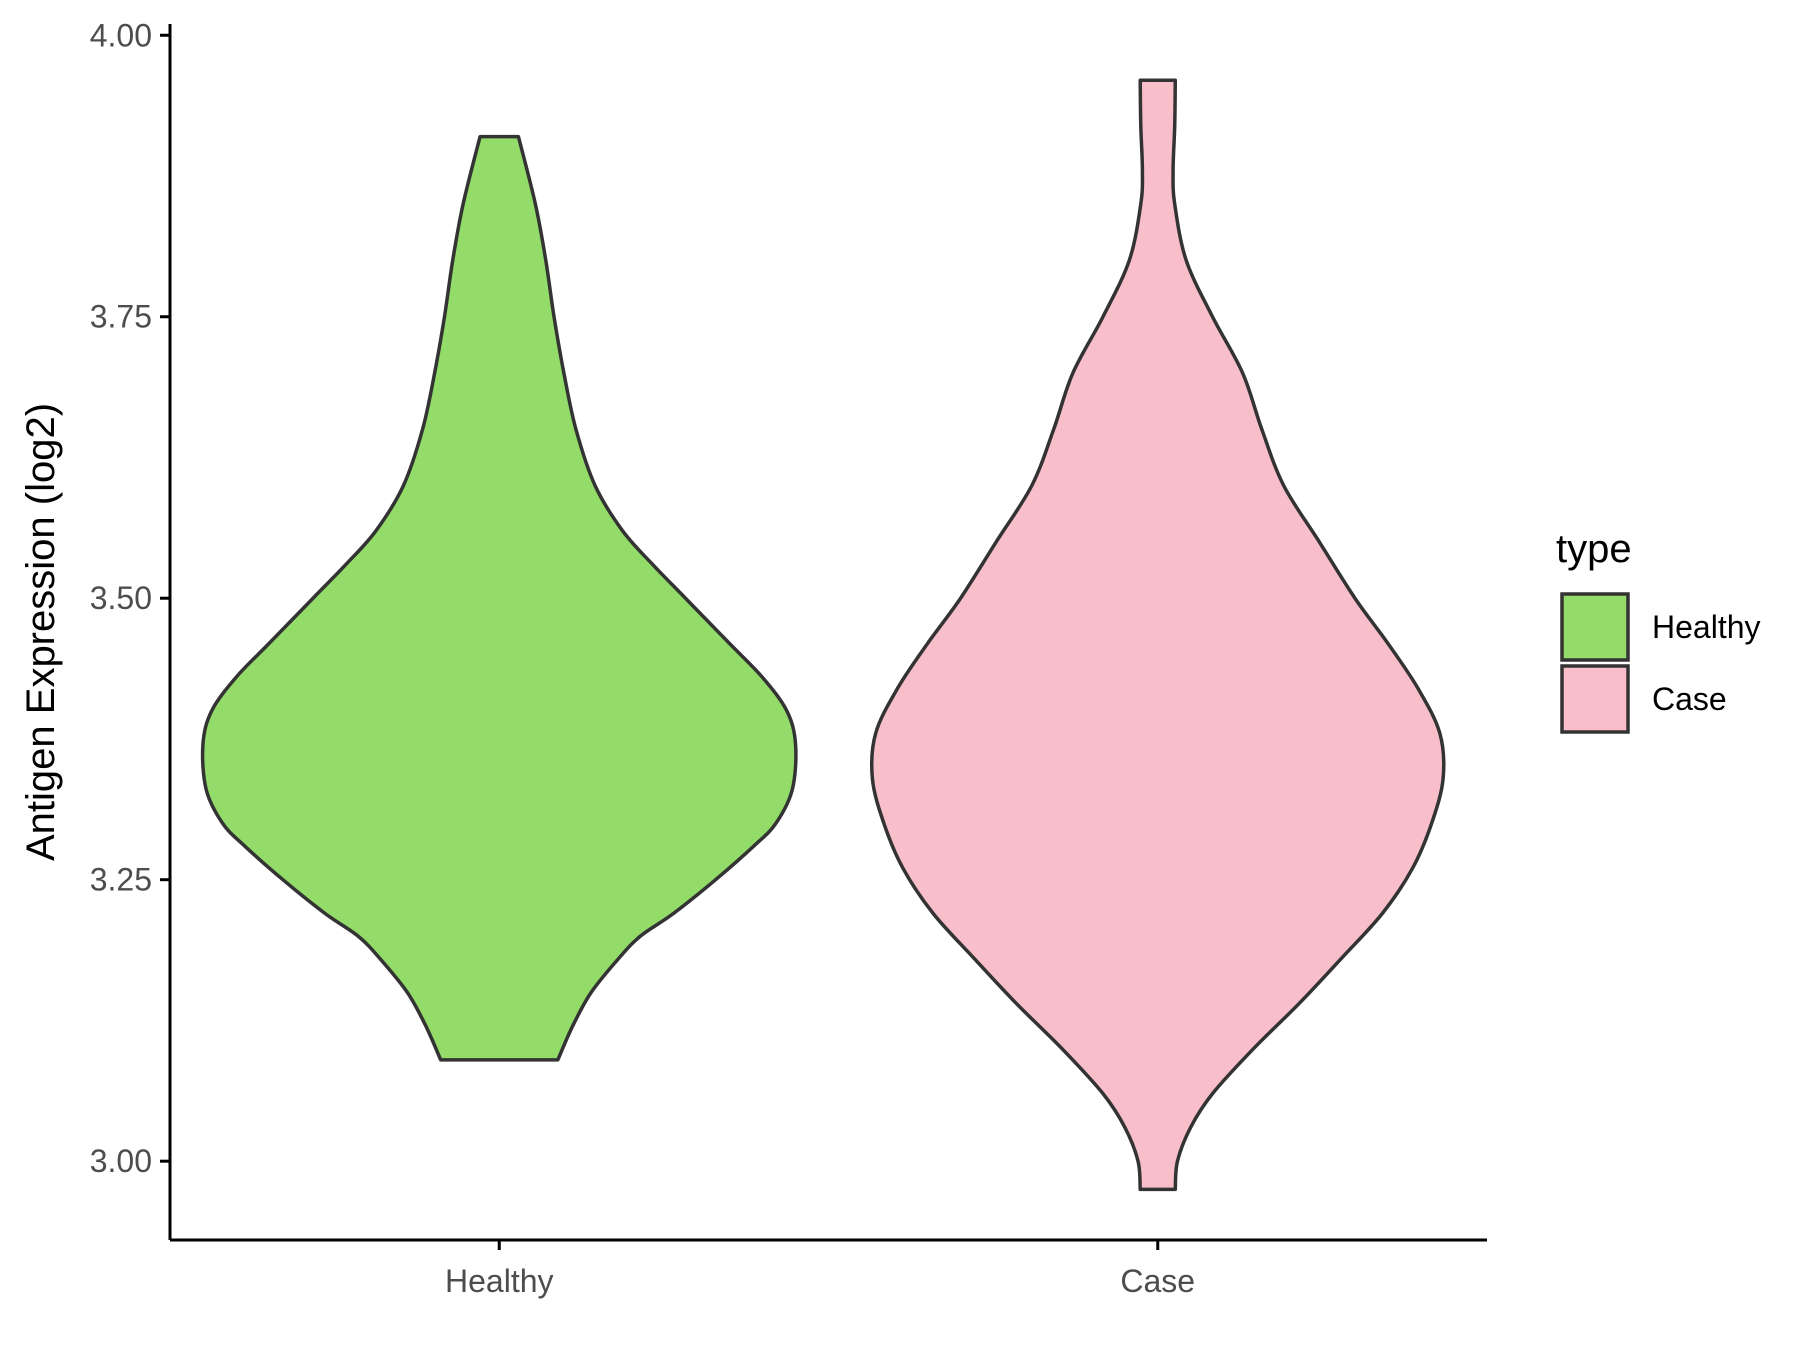 The width and height of the screenshot is (1800, 1350). Describe the element at coordinates (1157, 1281) in the screenshot. I see `x-tick-label: Case` at that location.